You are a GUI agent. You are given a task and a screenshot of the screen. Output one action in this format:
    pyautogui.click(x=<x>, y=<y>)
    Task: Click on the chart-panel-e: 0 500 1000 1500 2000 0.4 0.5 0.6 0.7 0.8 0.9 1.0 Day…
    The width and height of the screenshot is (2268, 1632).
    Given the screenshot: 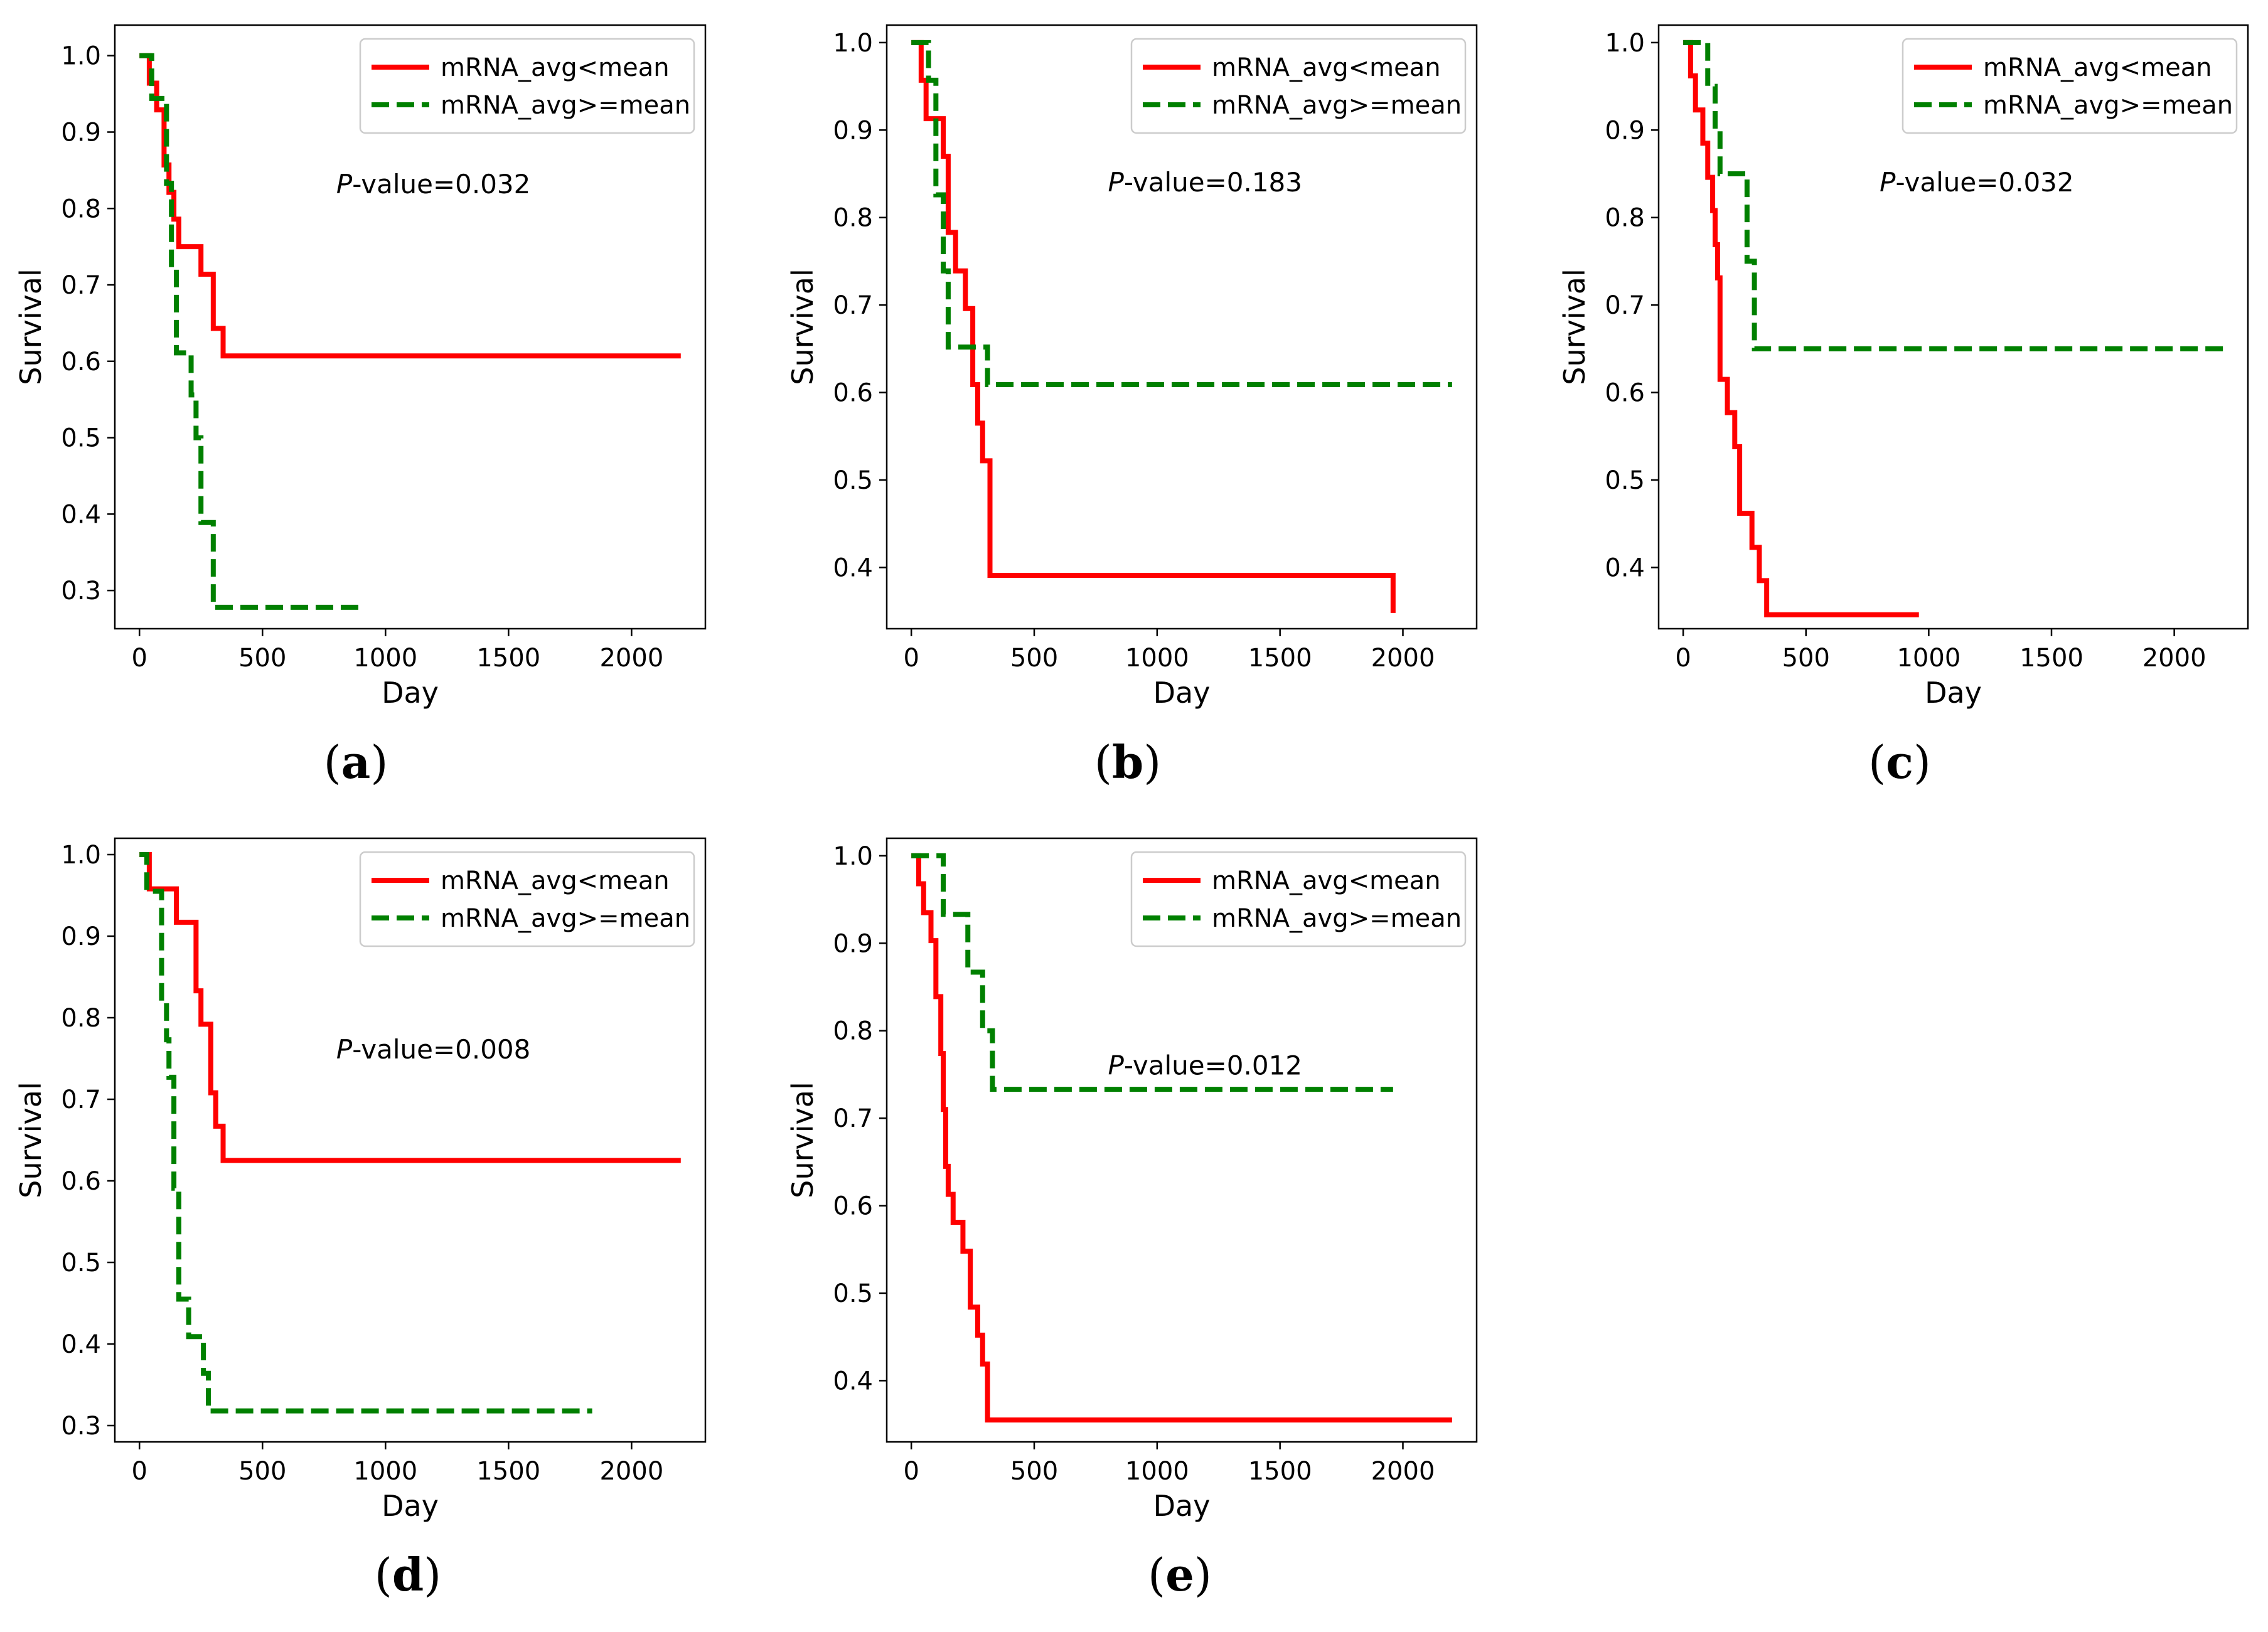 What is the action you would take?
    pyautogui.click(x=1132, y=1219)
    